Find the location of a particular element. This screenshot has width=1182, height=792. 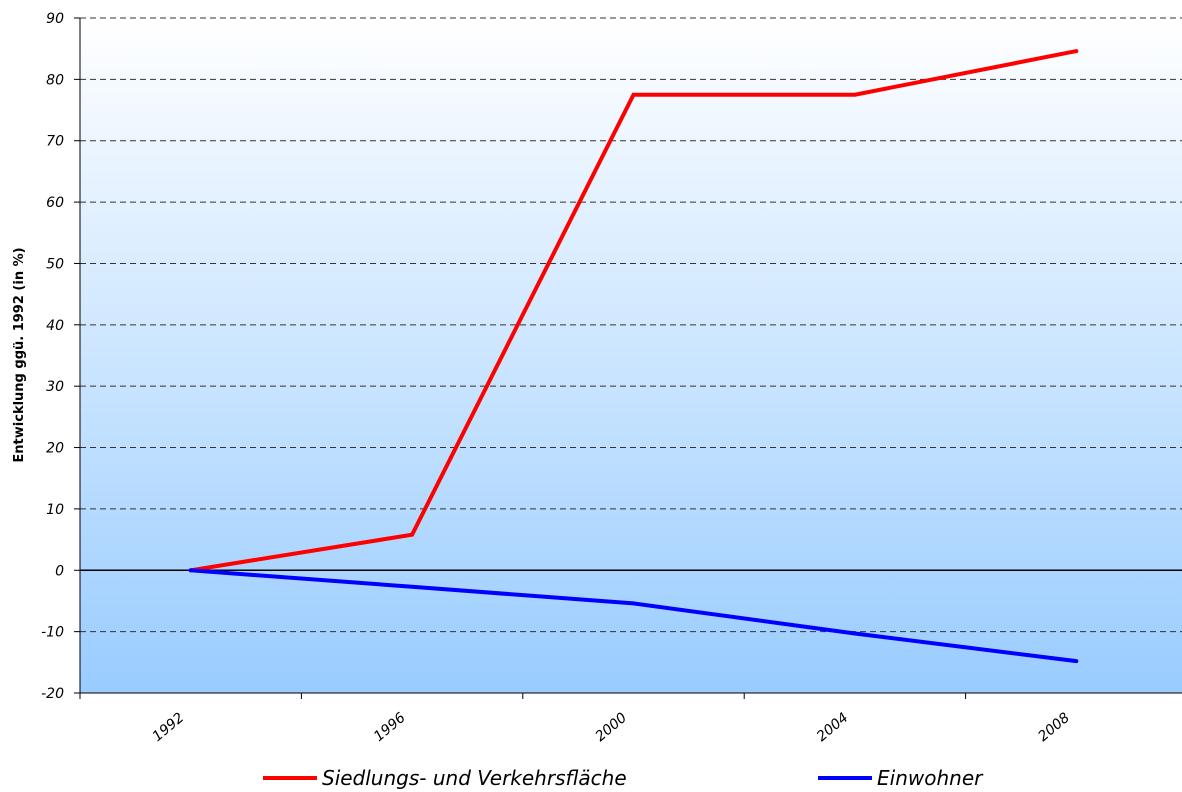

x-axis-ticks: 1992 1996 2000 2004 2008 is located at coordinates (576, 719).